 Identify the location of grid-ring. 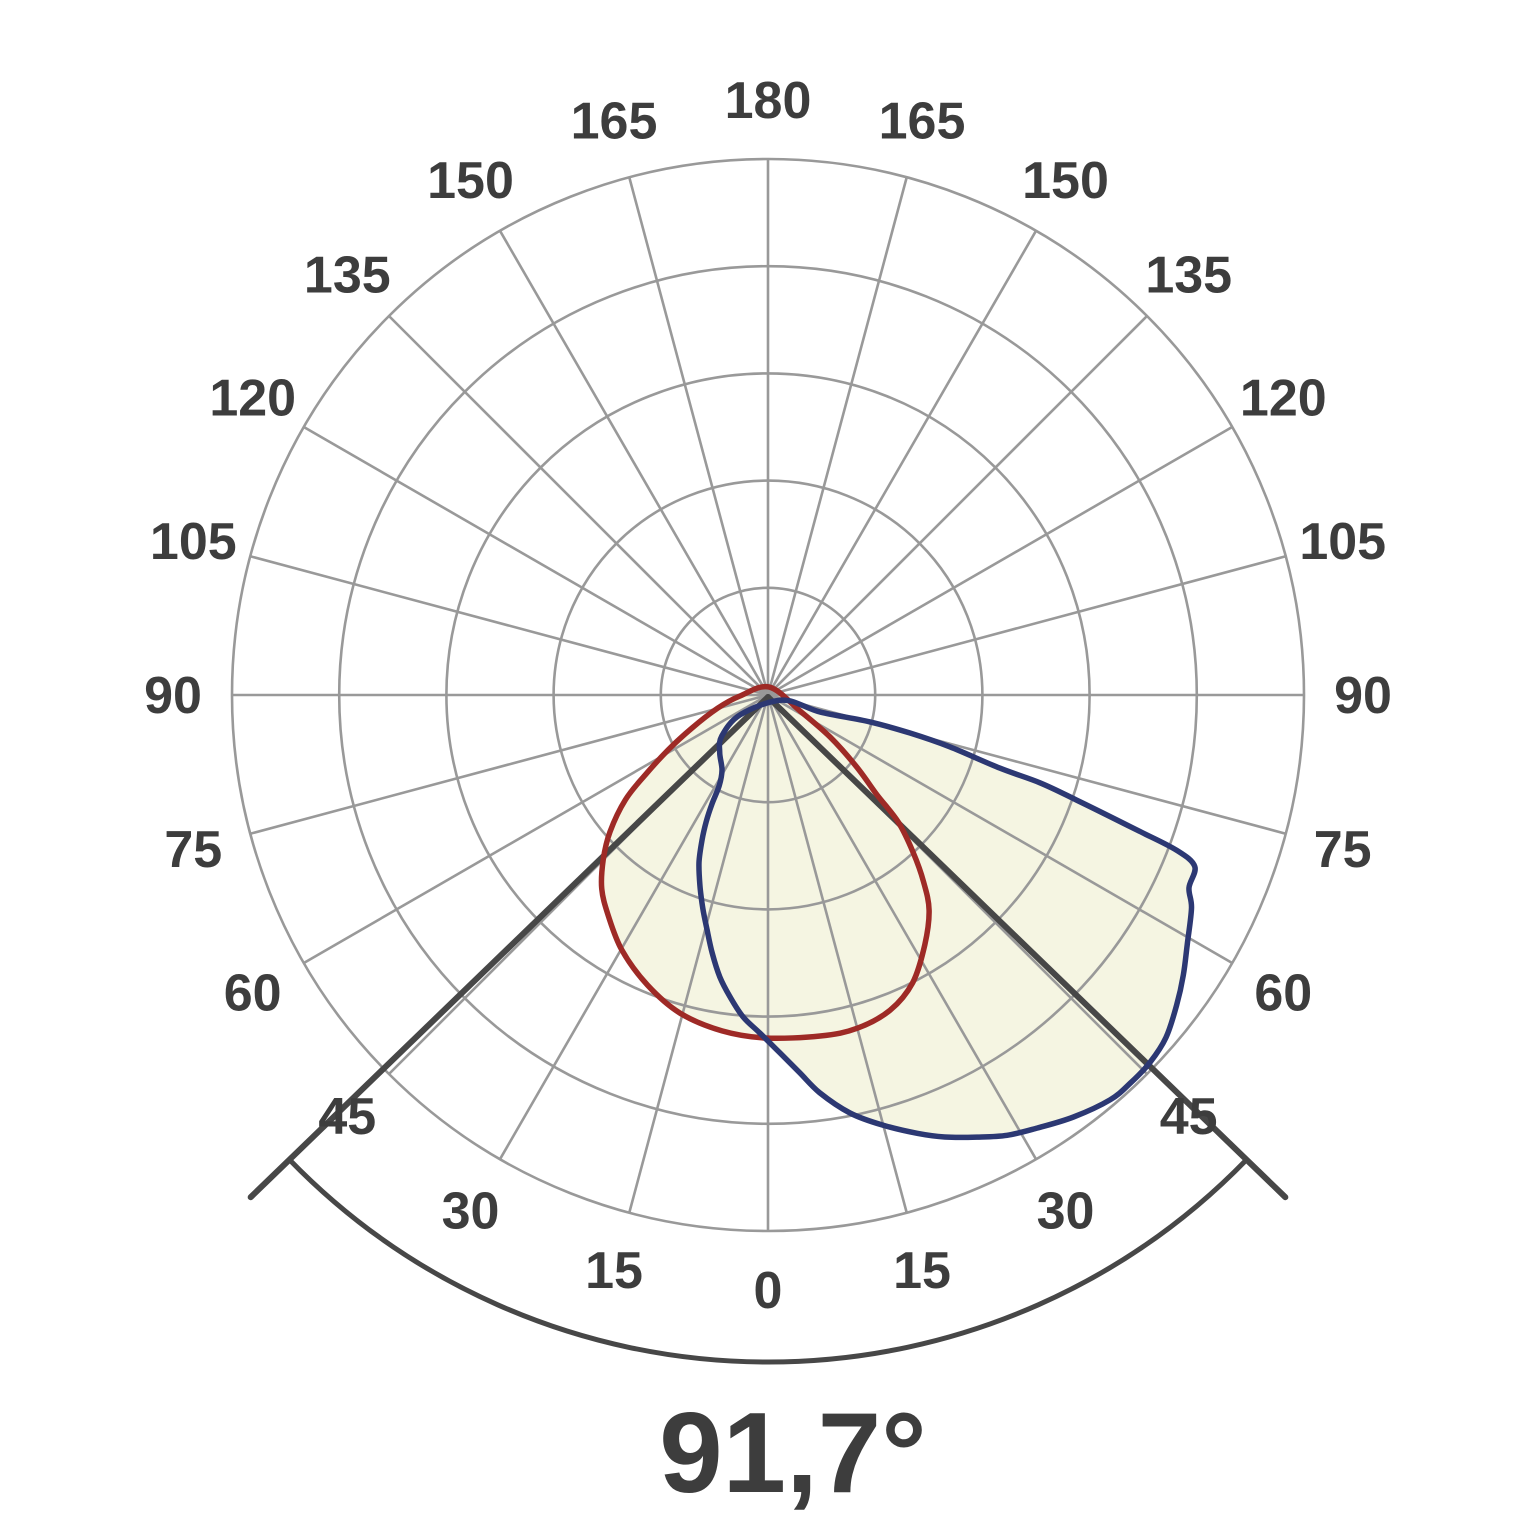
(768, 695).